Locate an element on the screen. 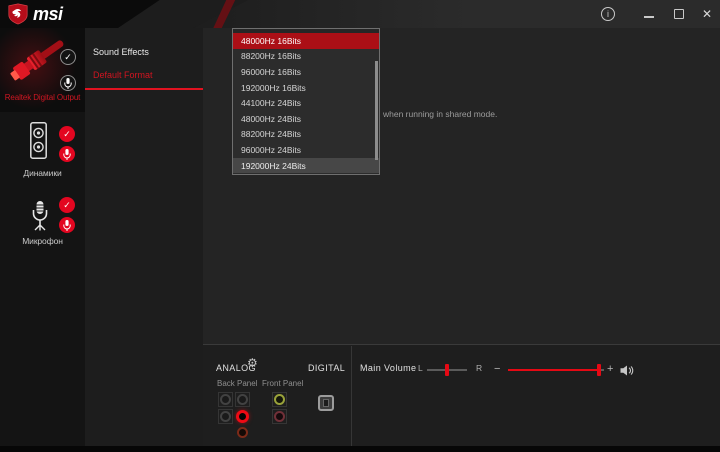  front-jack-lineout is located at coordinates (279, 399).